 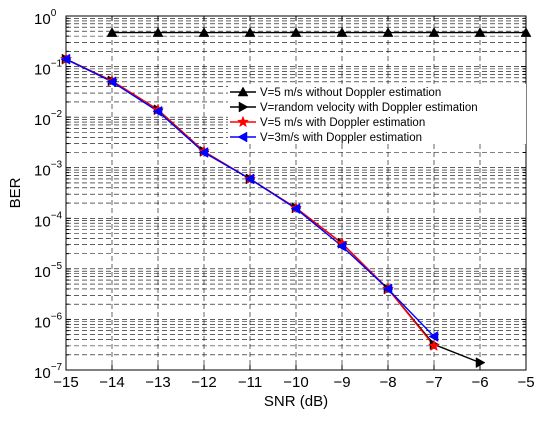 What do you see at coordinates (111, 382) in the screenshot?
I see `x-tick-label: −14` at bounding box center [111, 382].